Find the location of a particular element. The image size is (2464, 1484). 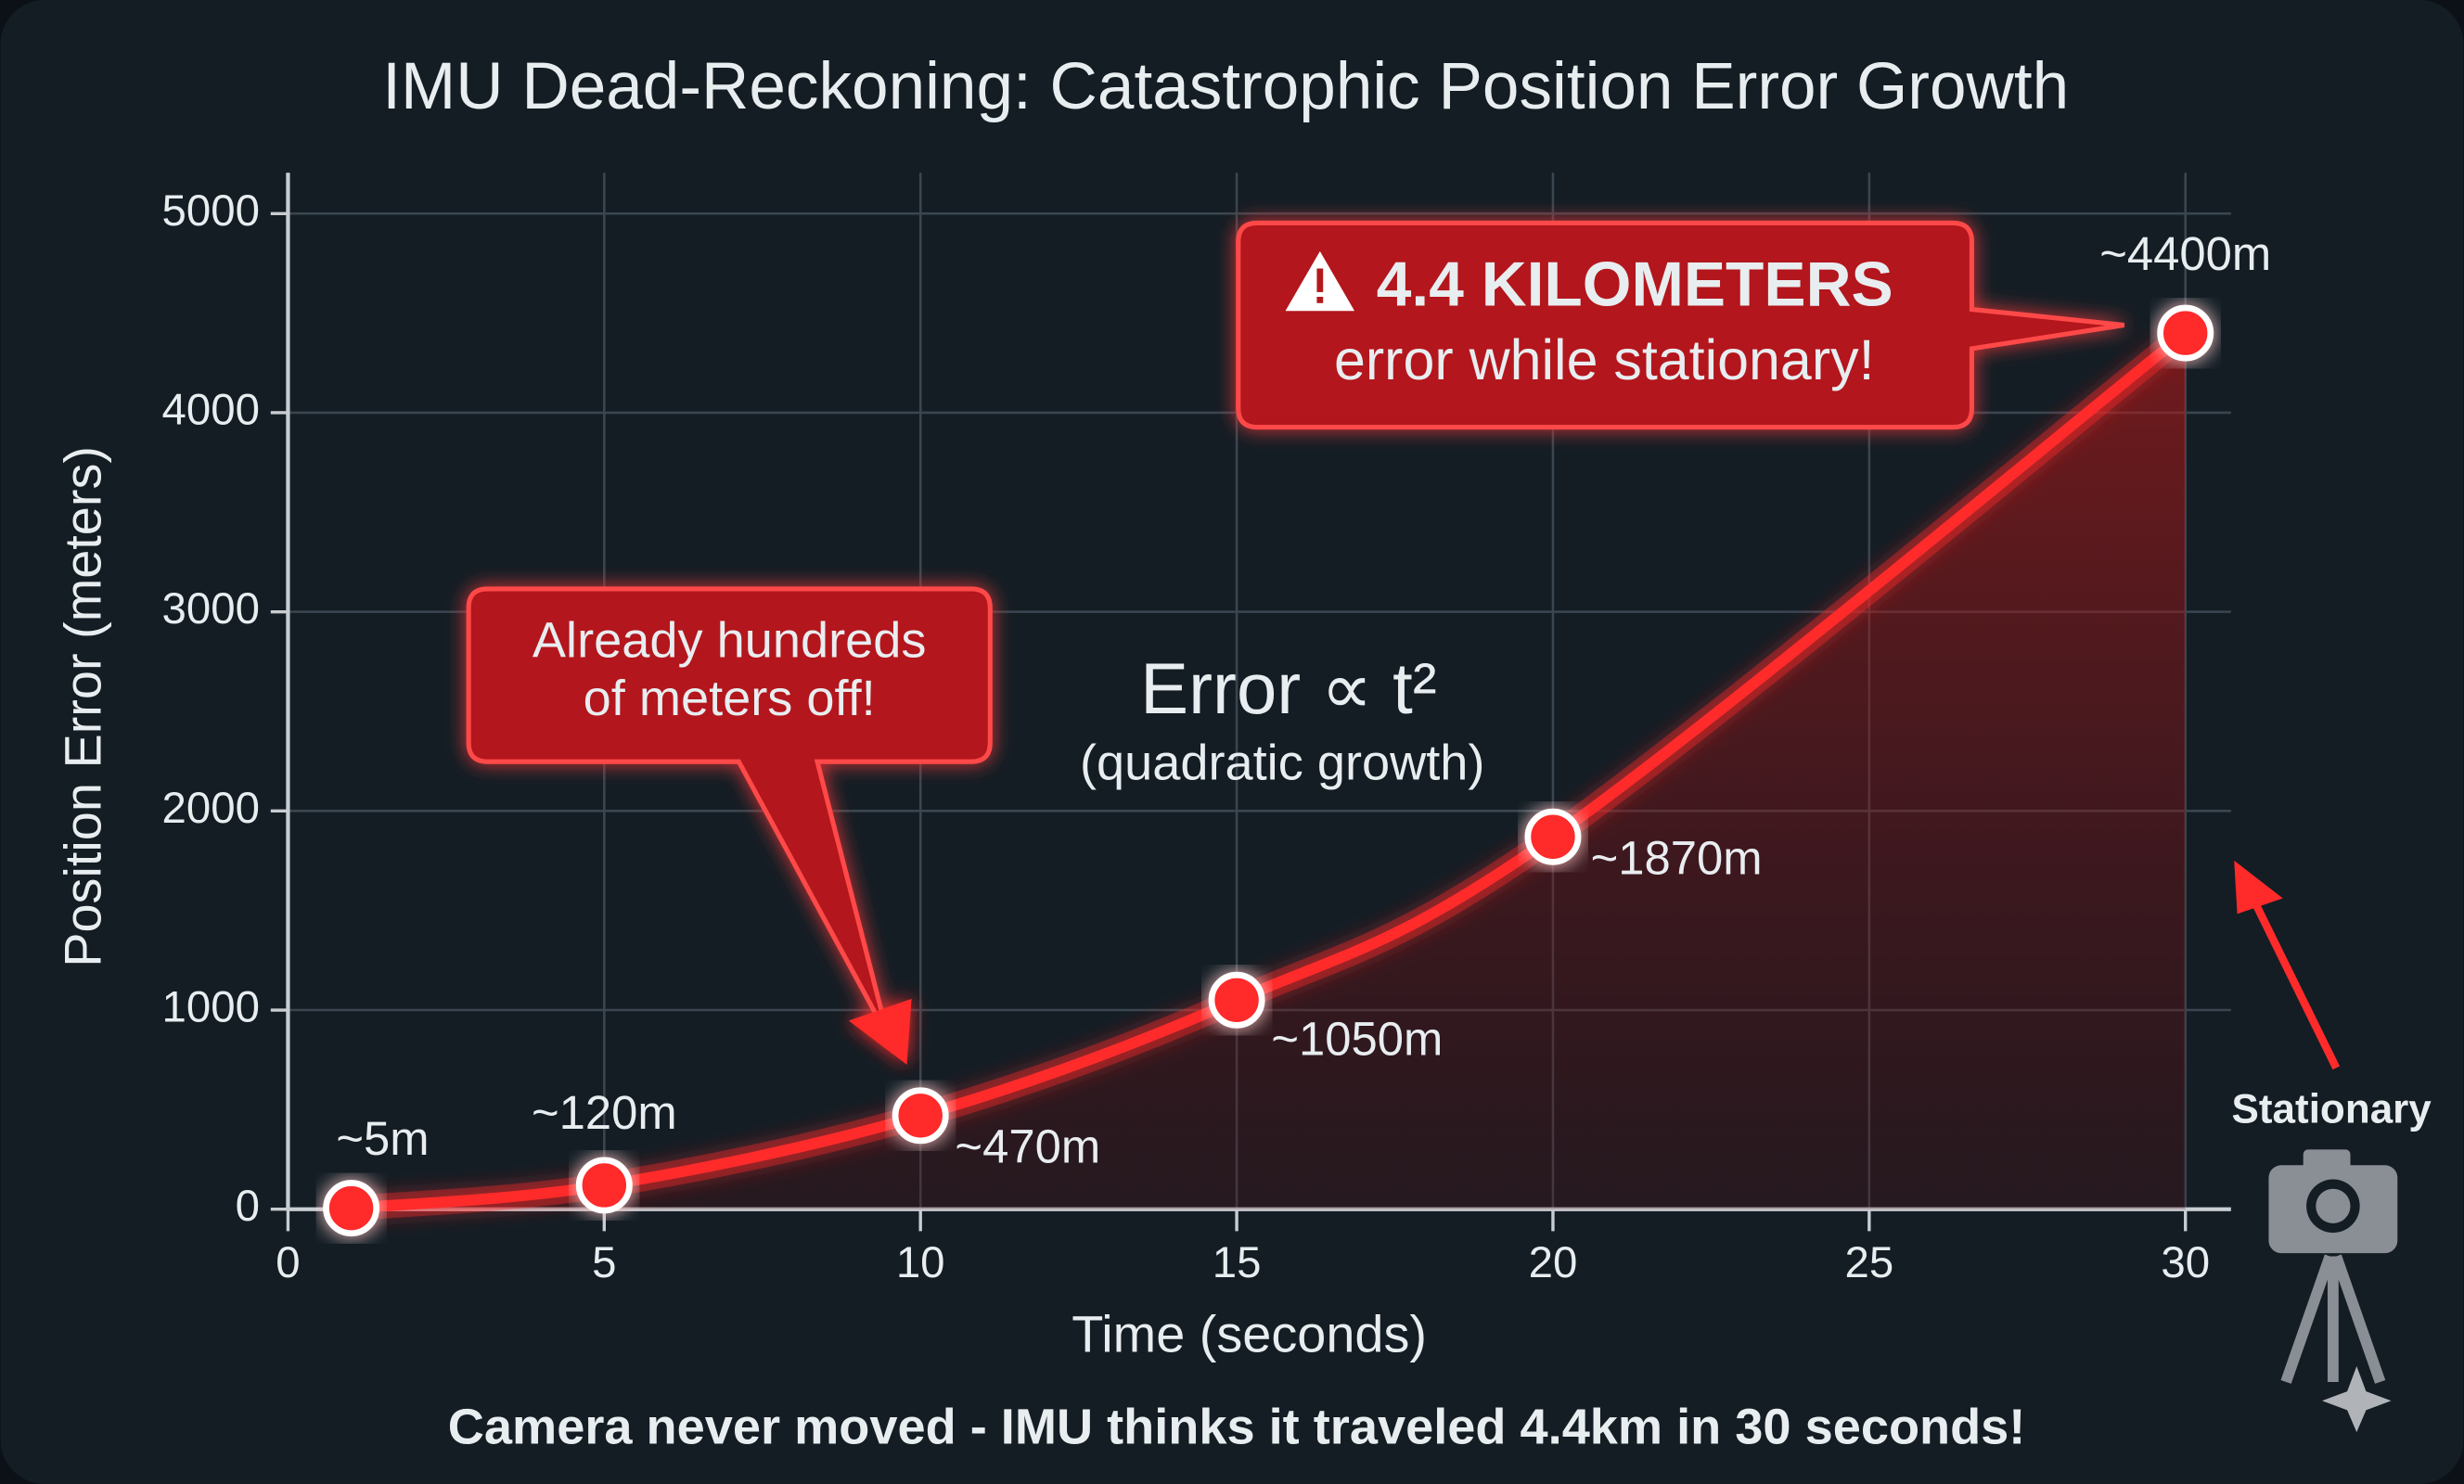

x-tick-label: 25 is located at coordinates (1868, 1262).